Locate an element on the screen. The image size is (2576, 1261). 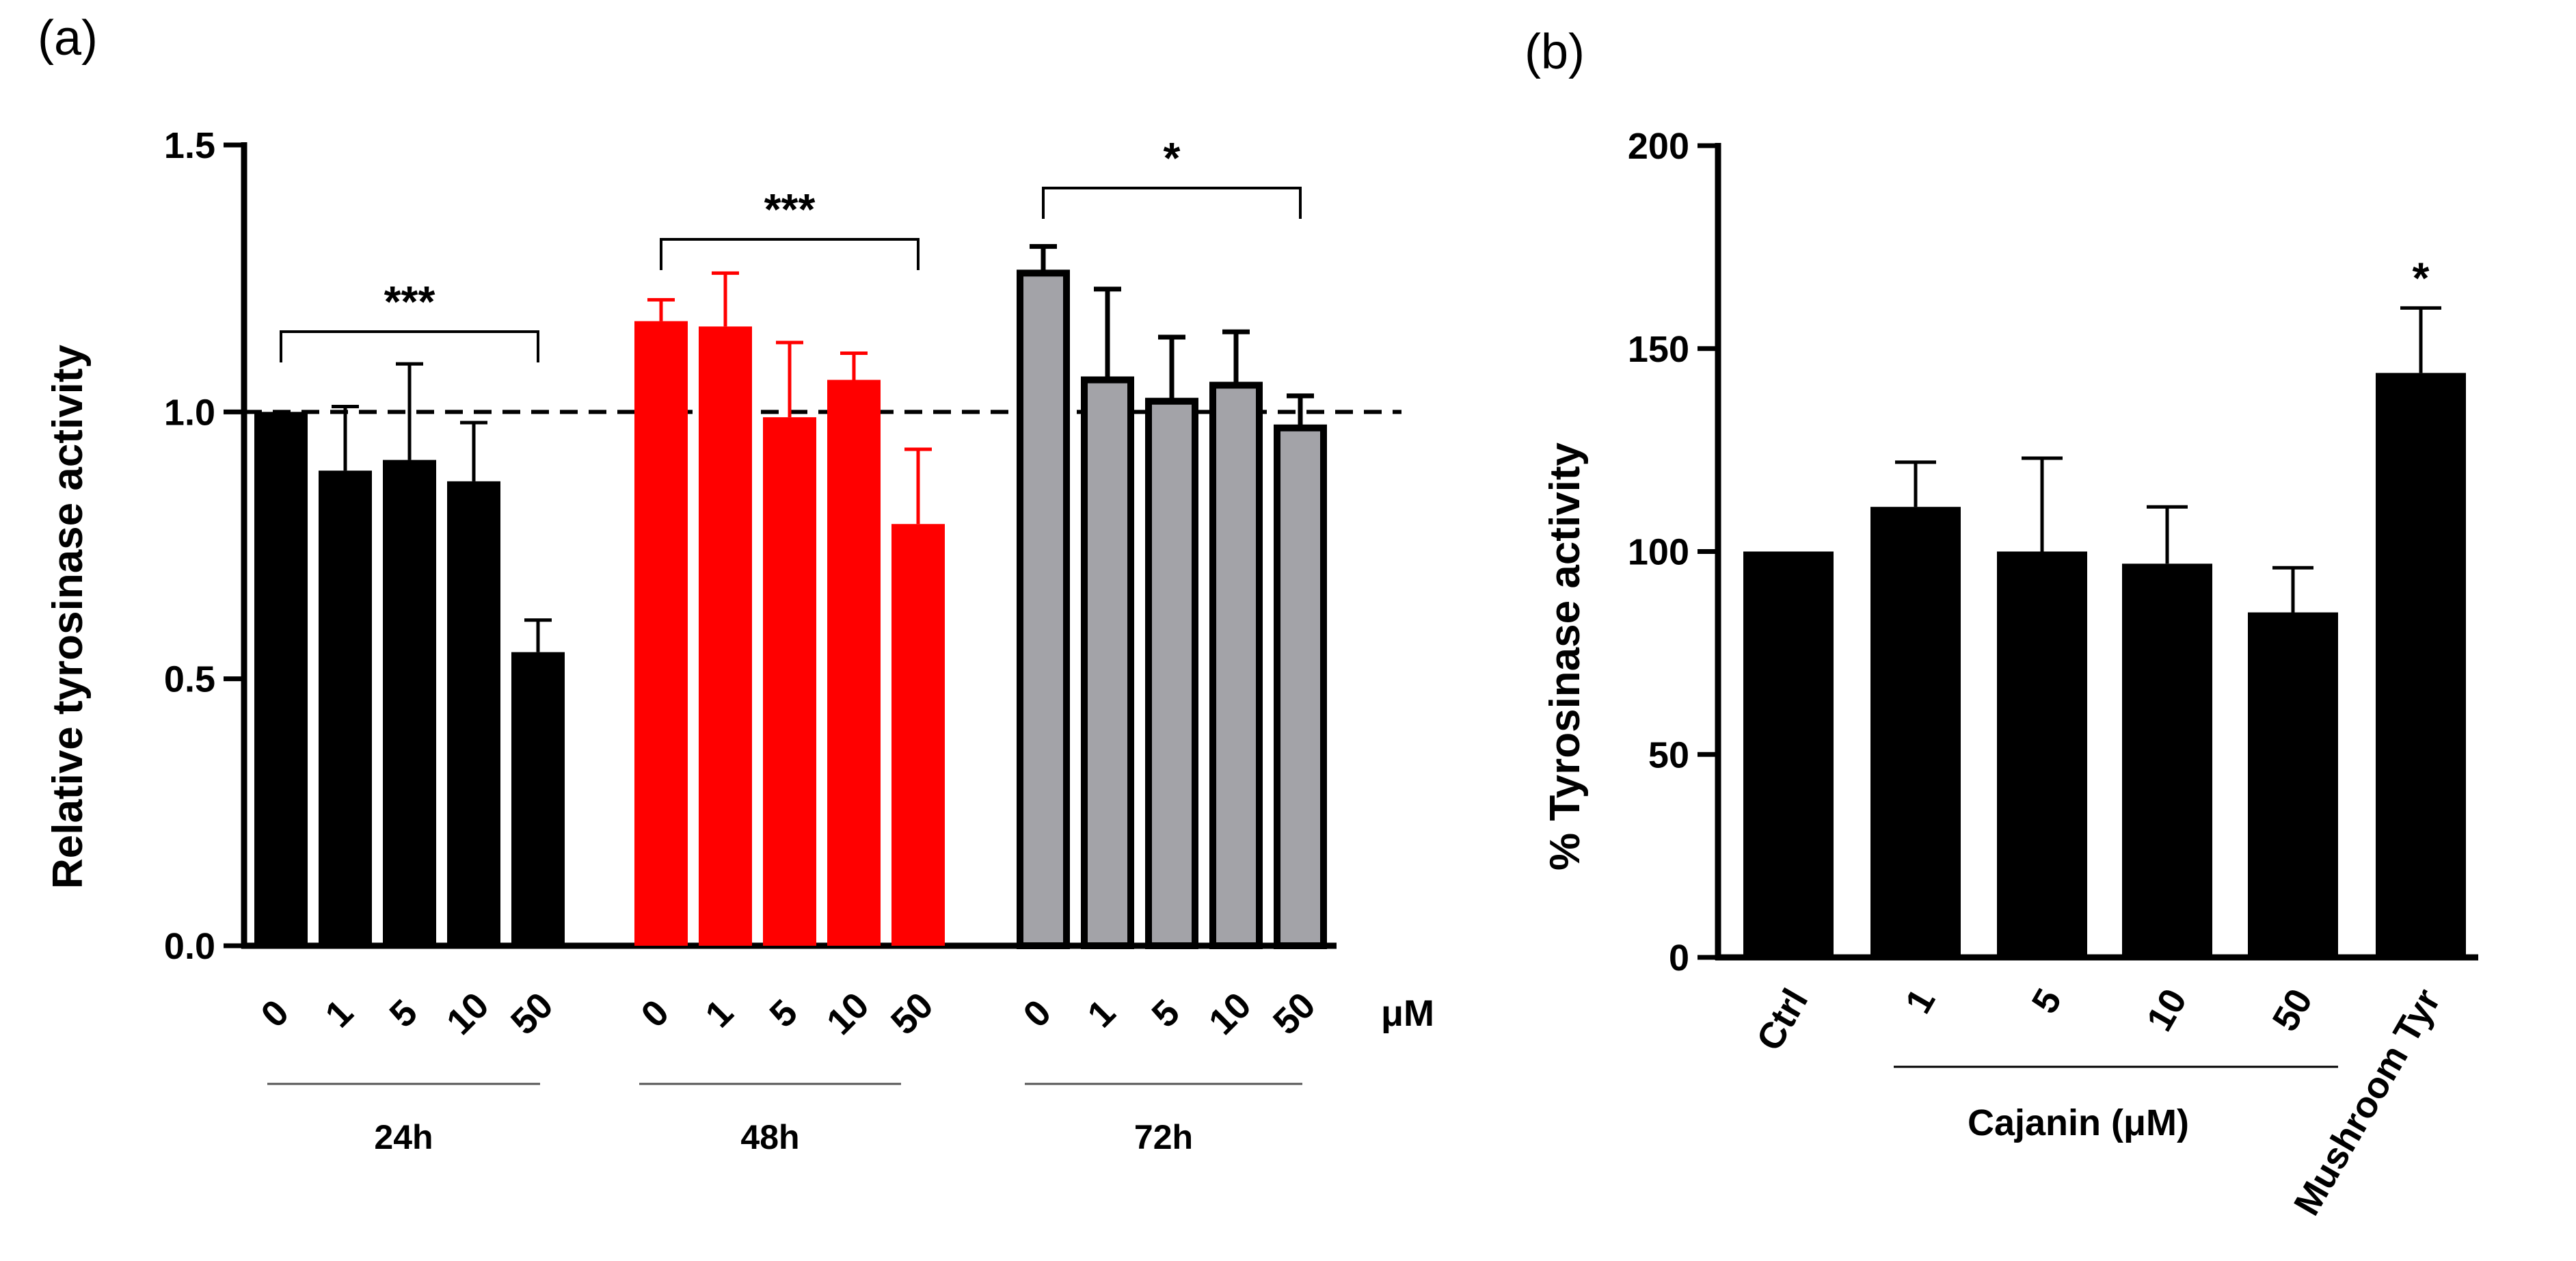
panel-b-x-tick-label: 5 is located at coordinates (2046, 1001).